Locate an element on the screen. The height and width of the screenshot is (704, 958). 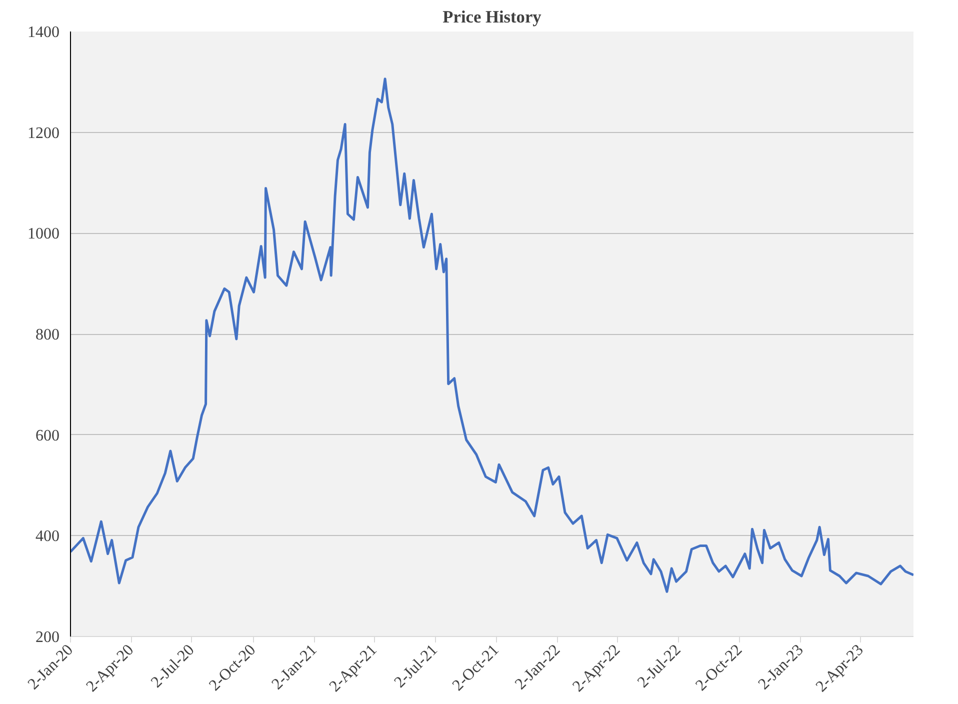
y-tick-label: 1200 is located at coordinates (44, 133).